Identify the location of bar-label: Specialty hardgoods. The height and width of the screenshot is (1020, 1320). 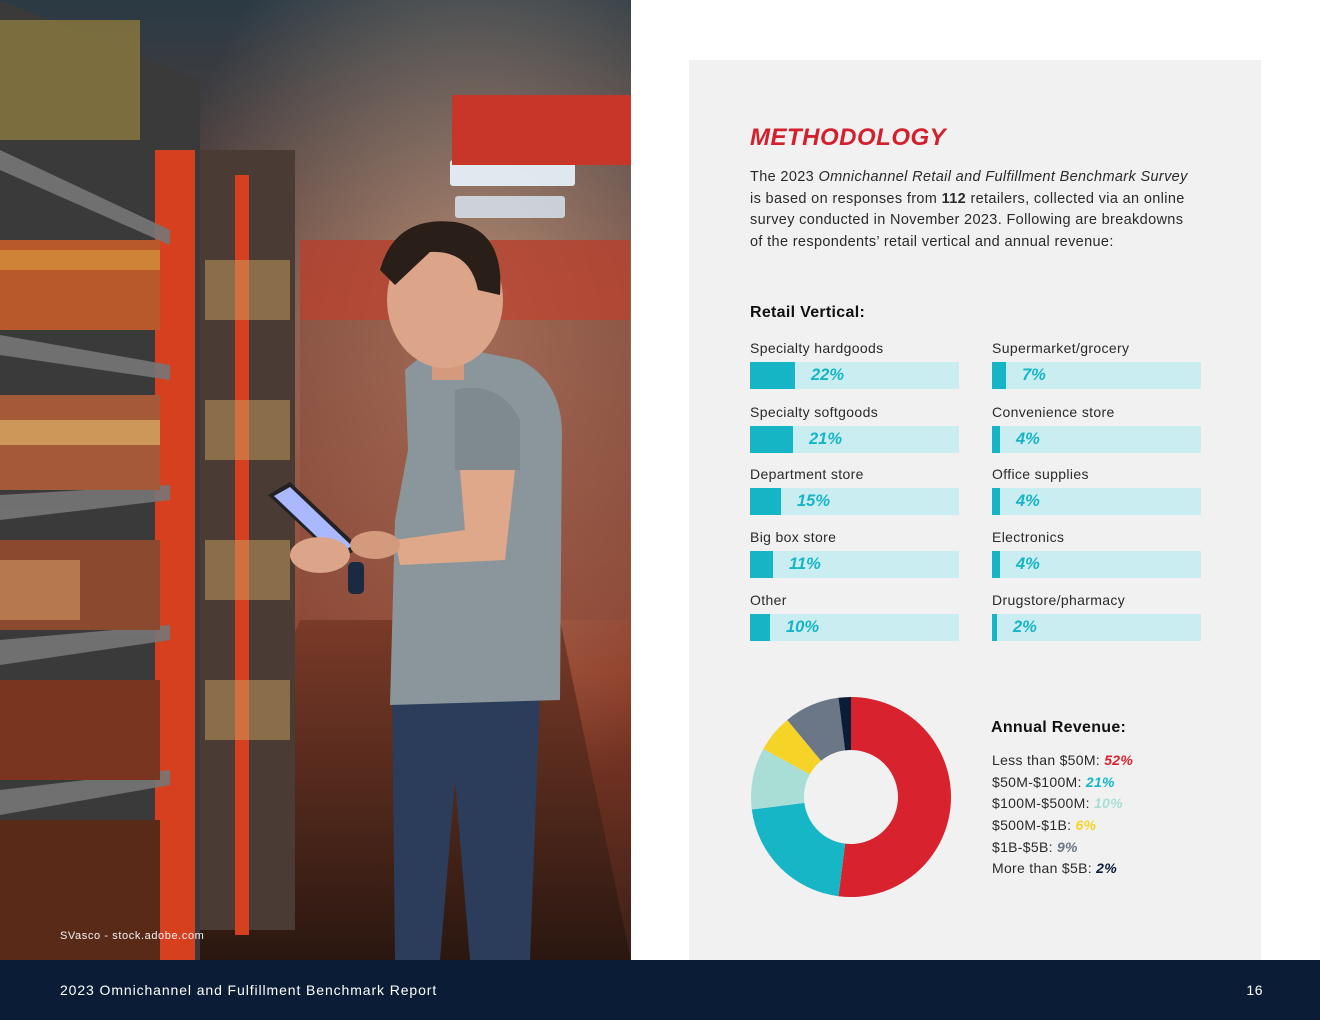
(817, 348).